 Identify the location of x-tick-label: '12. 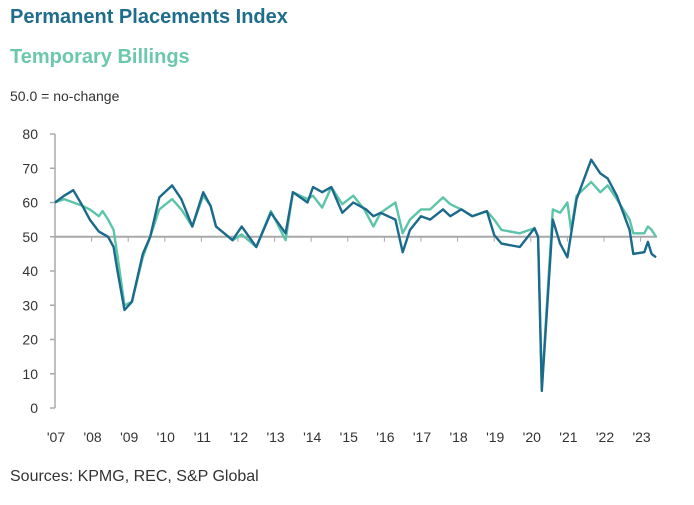
(239, 437).